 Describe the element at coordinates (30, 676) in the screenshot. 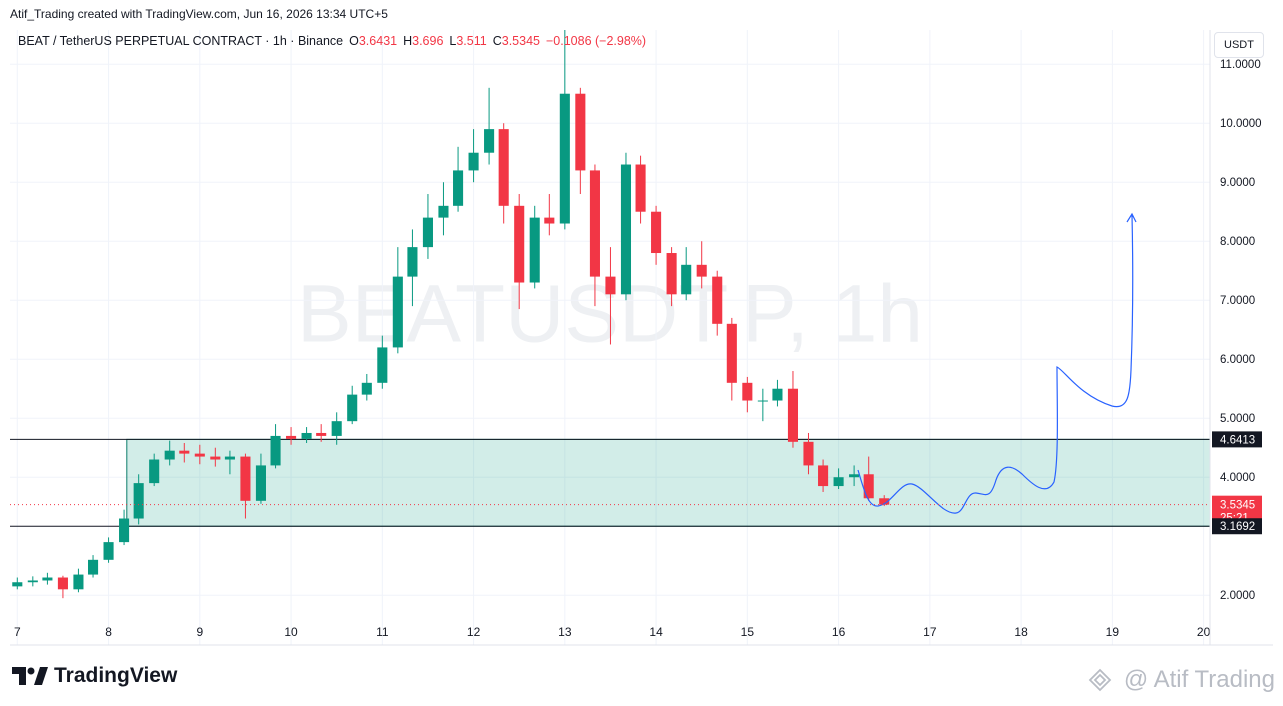

I see `brand-icon` at that location.